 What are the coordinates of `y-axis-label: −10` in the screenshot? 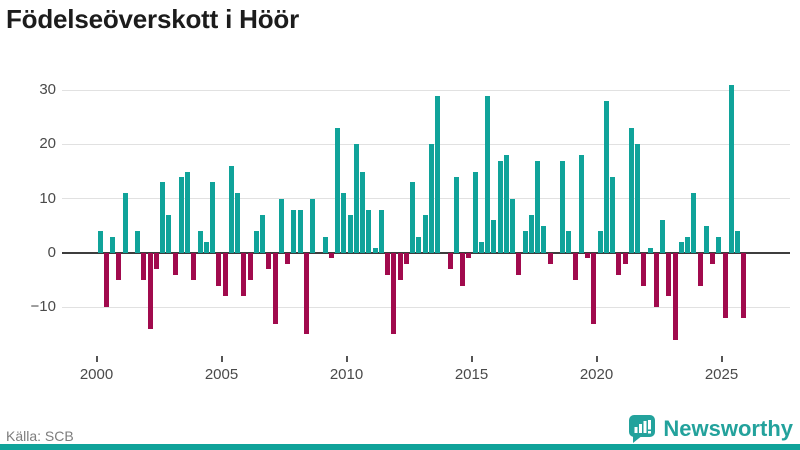 It's located at (43, 307).